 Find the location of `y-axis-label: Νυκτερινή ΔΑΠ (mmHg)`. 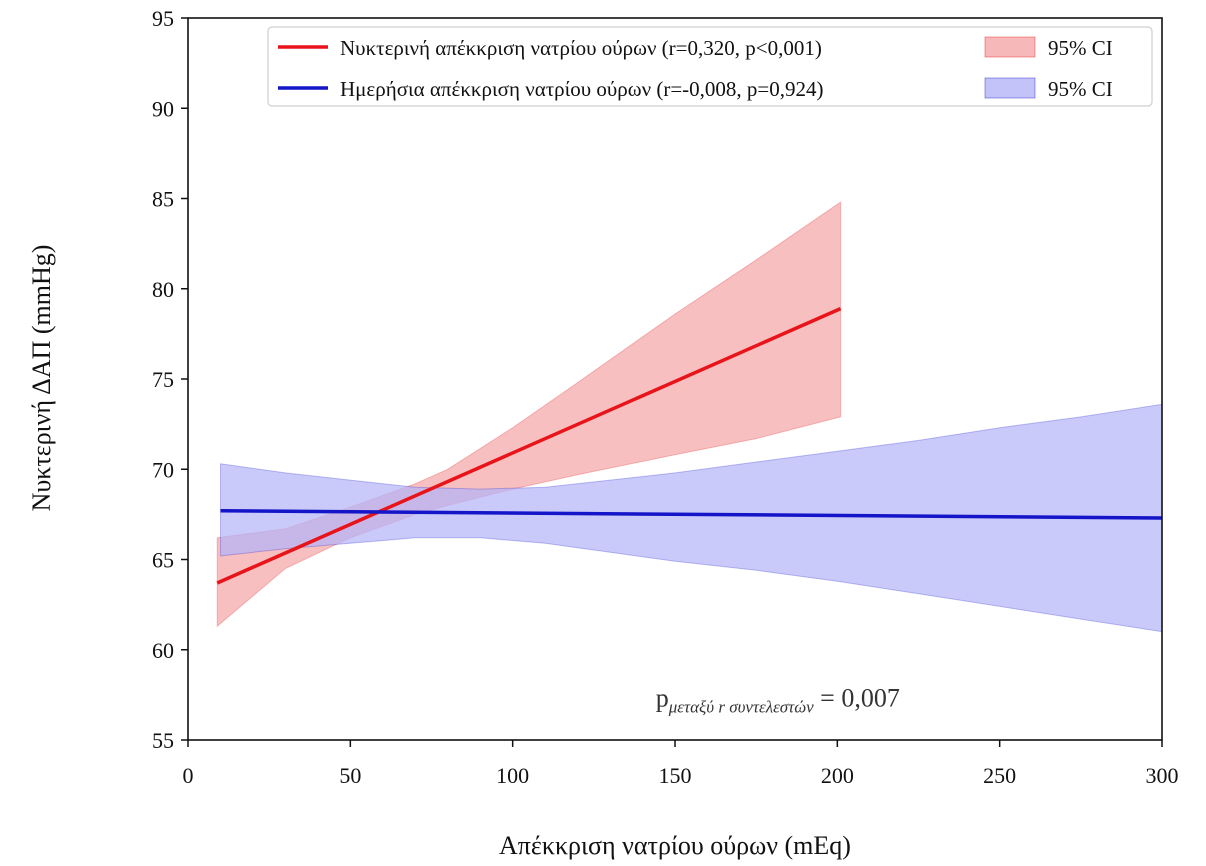

y-axis-label: Νυκτερινή ΔΑΠ (mmHg) is located at coordinates (41, 378).